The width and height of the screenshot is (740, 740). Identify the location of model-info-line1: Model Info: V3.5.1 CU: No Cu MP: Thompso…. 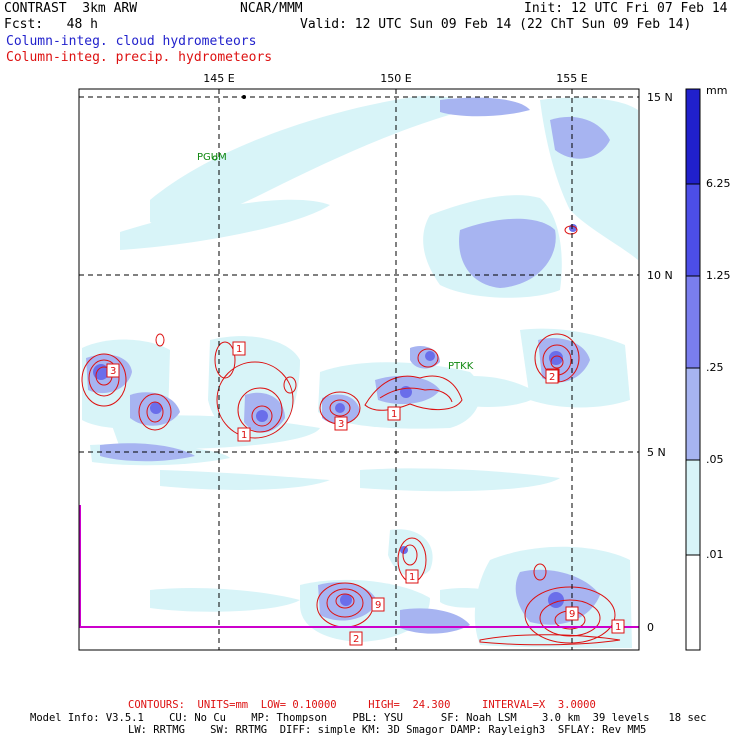
(368, 718).